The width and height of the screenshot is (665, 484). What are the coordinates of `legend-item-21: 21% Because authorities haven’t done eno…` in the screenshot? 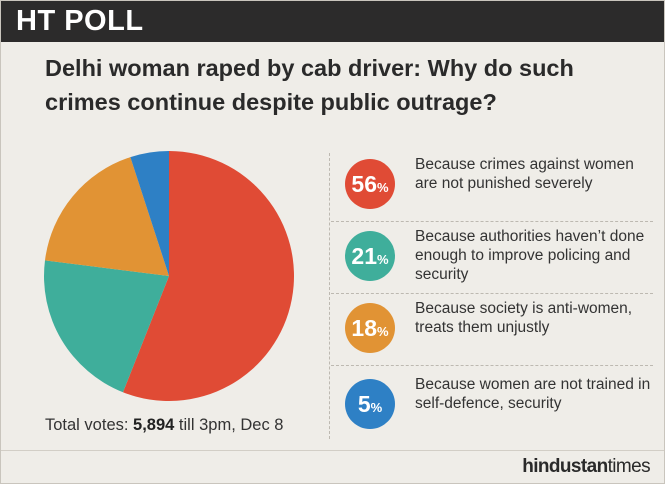 It's located at (492, 258).